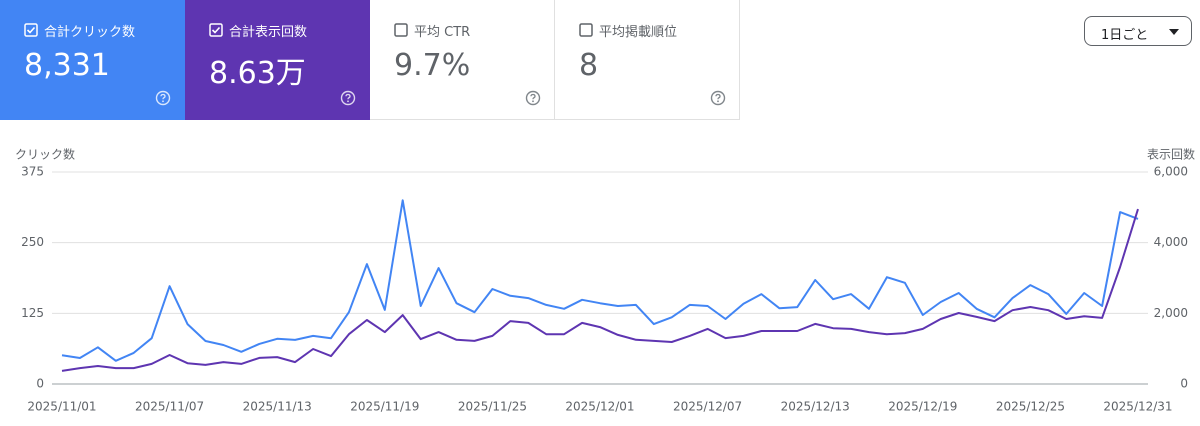 This screenshot has height=426, width=1200. What do you see at coordinates (707, 407) in the screenshot?
I see `x-tick-label: 2025/12/07` at bounding box center [707, 407].